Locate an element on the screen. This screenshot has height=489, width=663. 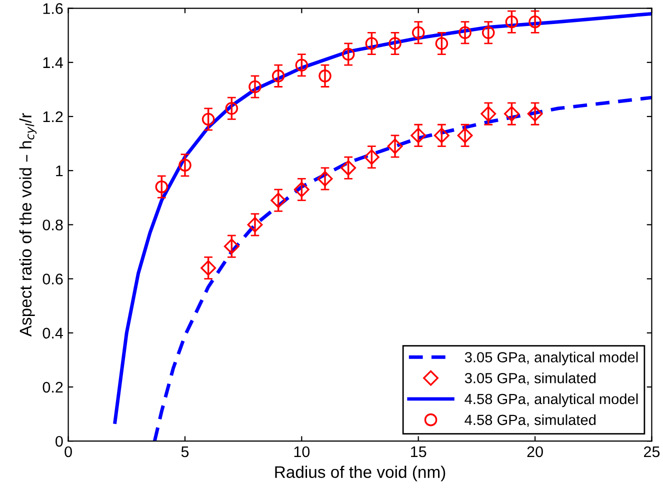
x-axis-title: Radius of the void (nm) is located at coordinates (360, 474).